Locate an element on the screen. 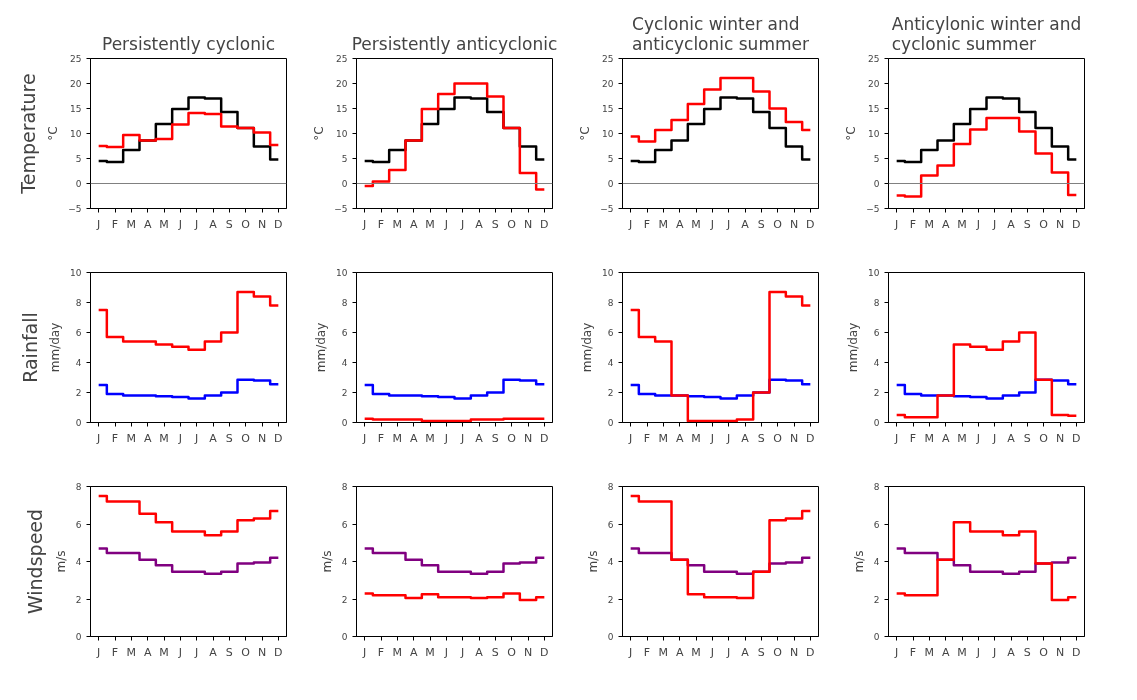 This screenshot has width=1137, height=700. chart-title: Cyclonic winter and anticyclonic summer is located at coordinates (720, 33).